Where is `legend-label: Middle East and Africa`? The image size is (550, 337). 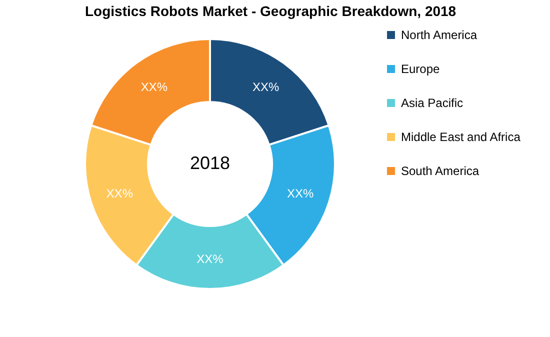 legend-label: Middle East and Africa is located at coordinates (461, 137).